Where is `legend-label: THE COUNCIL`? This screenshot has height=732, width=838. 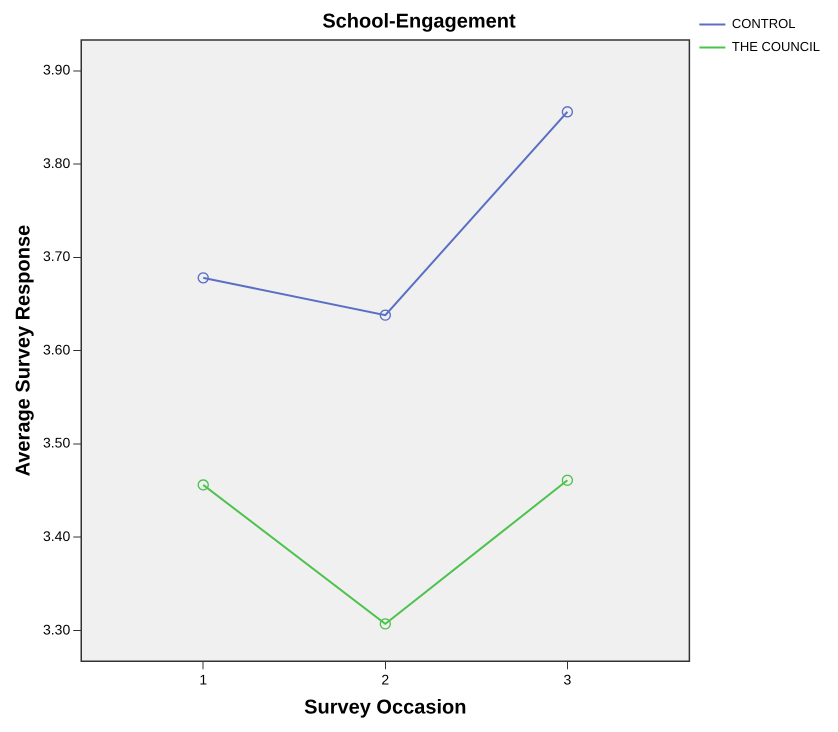 legend-label: THE COUNCIL is located at coordinates (776, 46).